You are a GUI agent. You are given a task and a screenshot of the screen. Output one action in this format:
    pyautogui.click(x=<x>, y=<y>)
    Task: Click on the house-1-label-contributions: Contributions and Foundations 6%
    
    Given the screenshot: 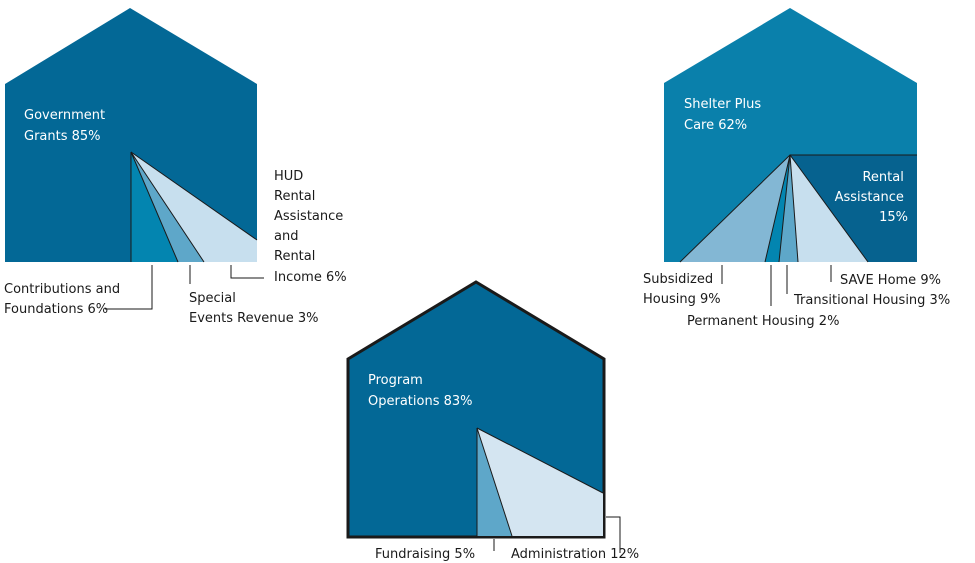 What is the action you would take?
    pyautogui.click(x=64, y=299)
    